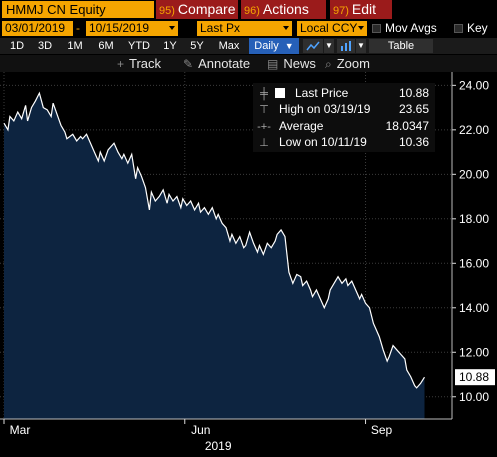  I want to click on security-field: HMMJ CN Equity, so click(78, 9).